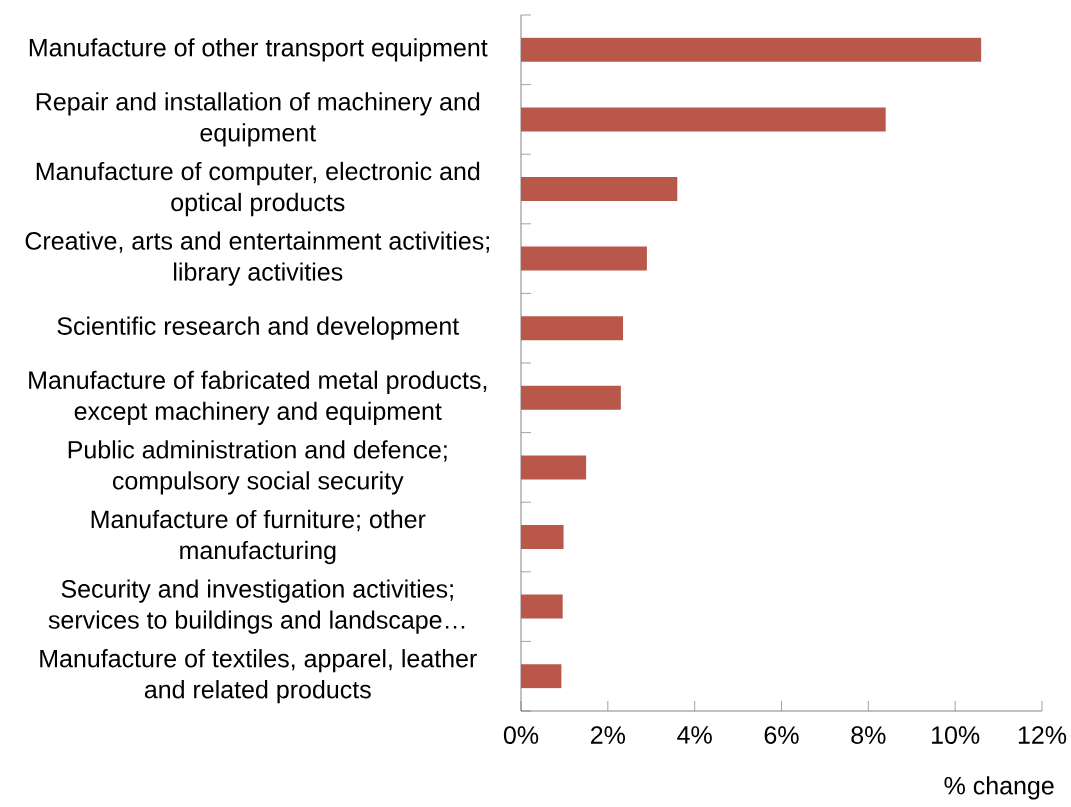 The height and width of the screenshot is (807, 1071). Describe the element at coordinates (258, 537) in the screenshot. I see `y-tick-label: Manufacture of furniture; other manufacturing` at that location.